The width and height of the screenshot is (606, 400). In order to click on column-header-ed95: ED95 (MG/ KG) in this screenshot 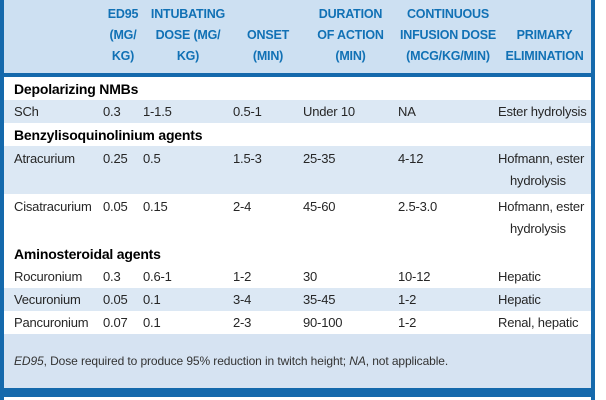, I will do `click(123, 35)`.